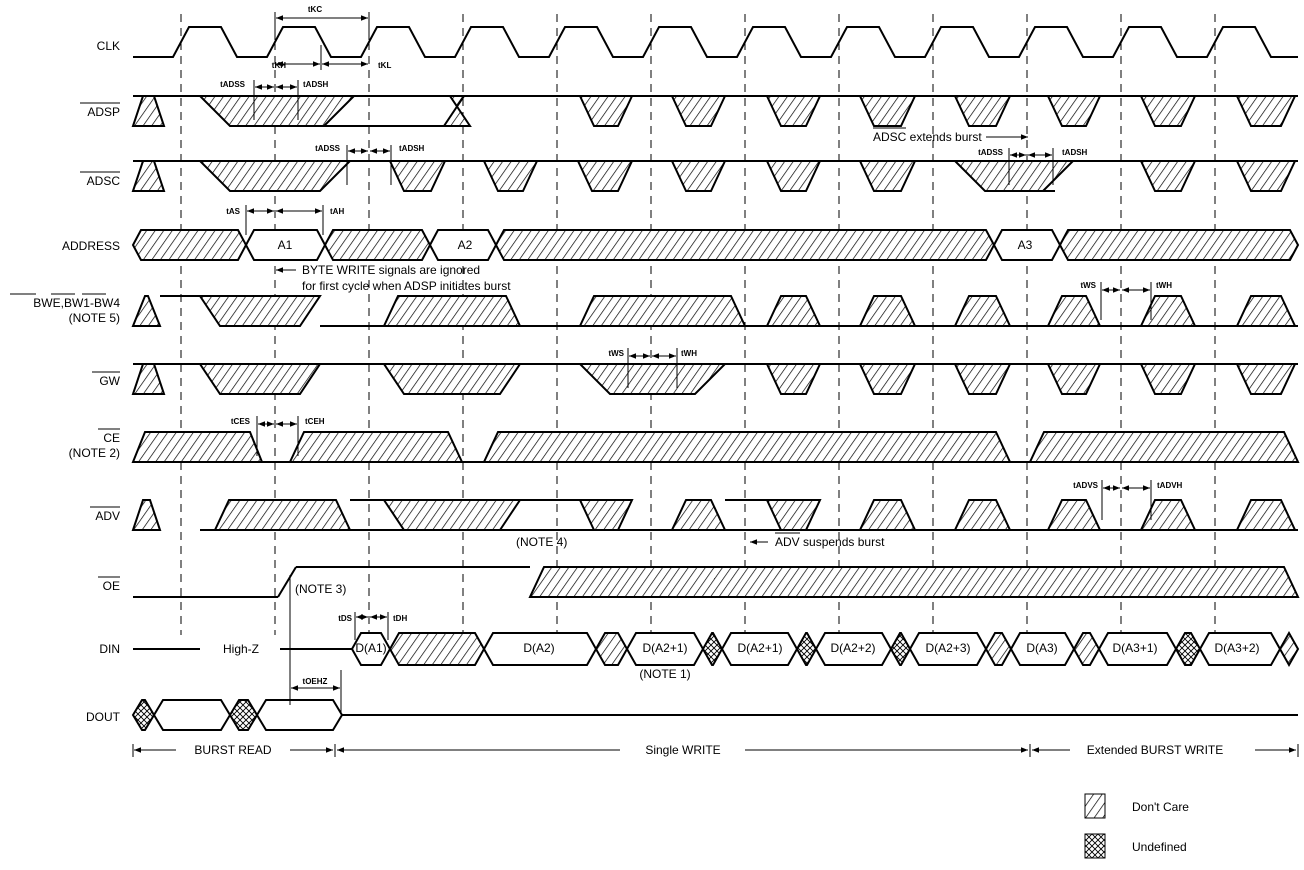  What do you see at coordinates (315, 681) in the screenshot?
I see `toehz-label: tOEHZ` at bounding box center [315, 681].